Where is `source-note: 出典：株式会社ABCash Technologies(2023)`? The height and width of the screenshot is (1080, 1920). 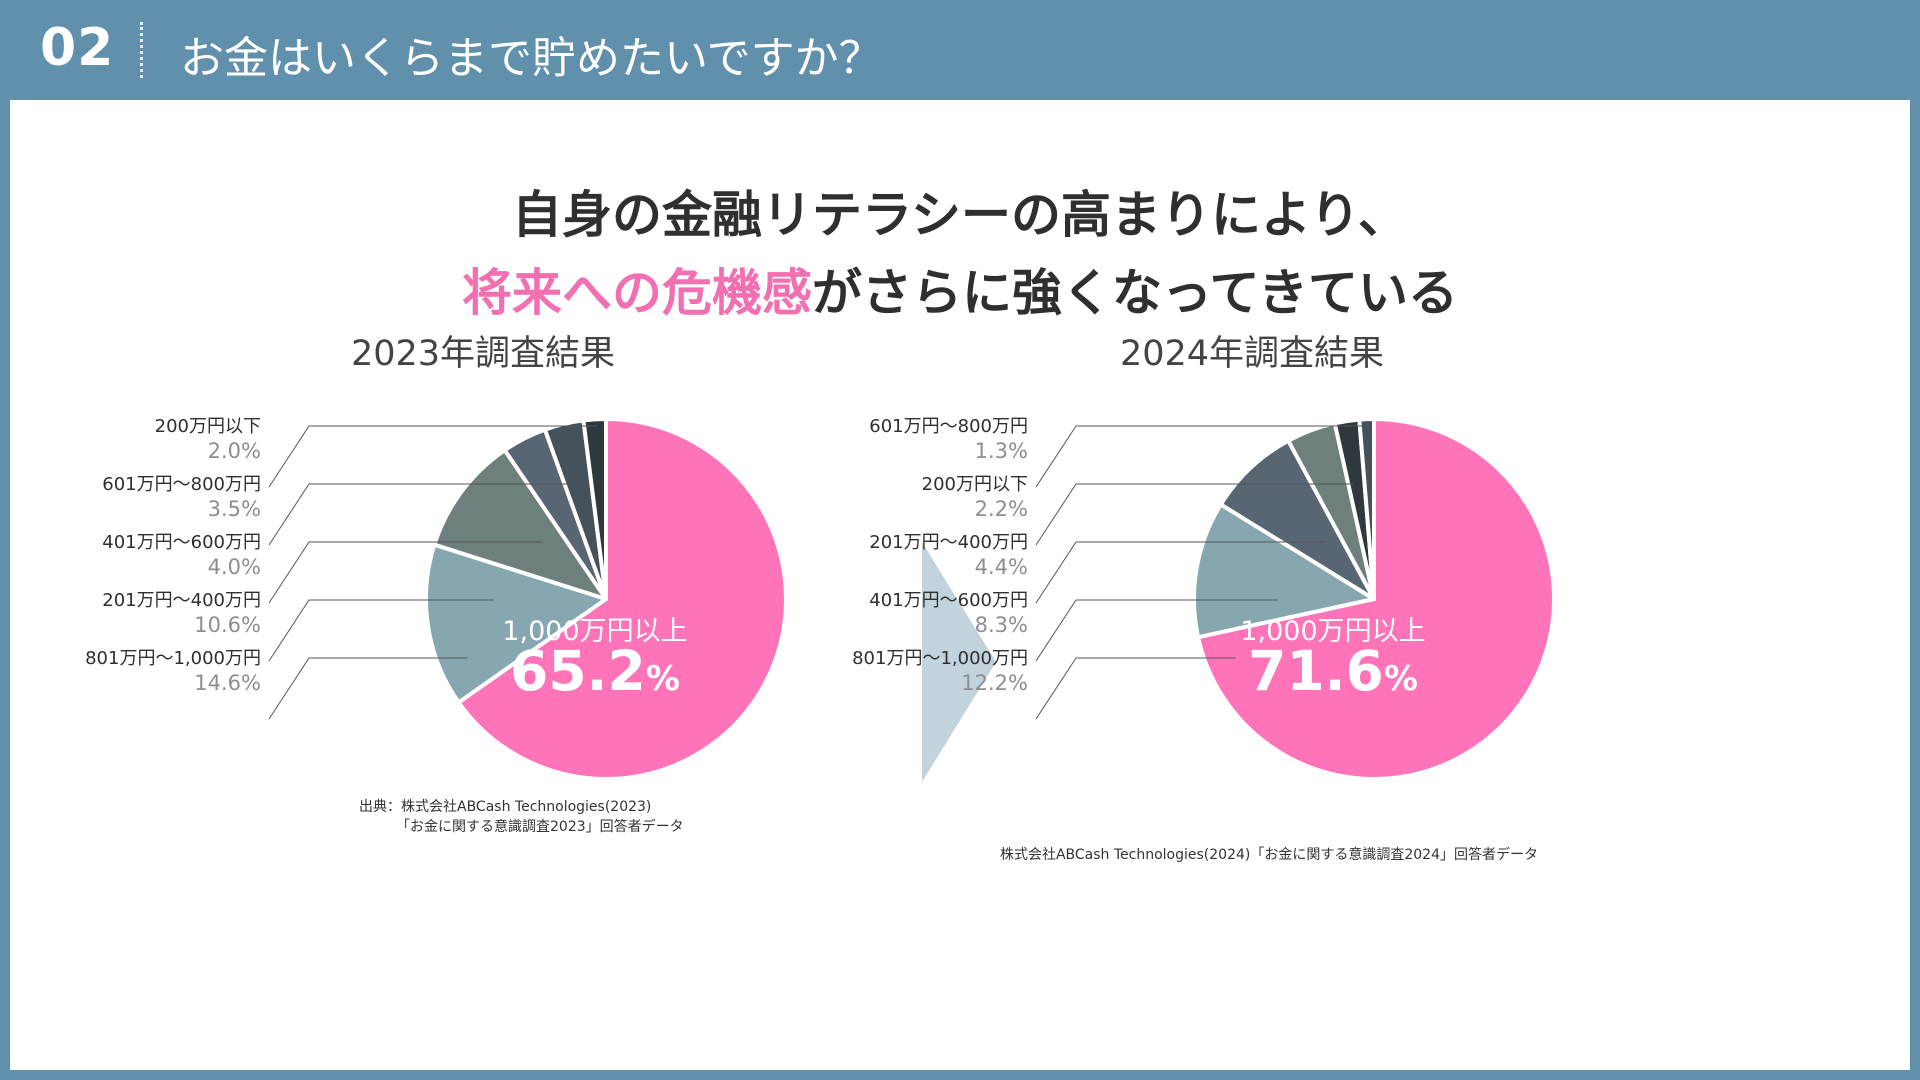 source-note: 出典：株式会社ABCash Technologies(2023) is located at coordinates (505, 807).